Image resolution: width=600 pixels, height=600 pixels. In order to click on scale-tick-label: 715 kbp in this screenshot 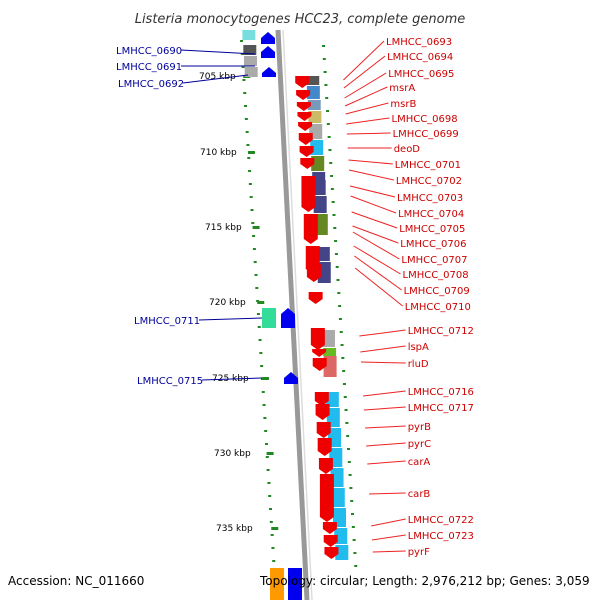, I will do `click(223, 228)`.